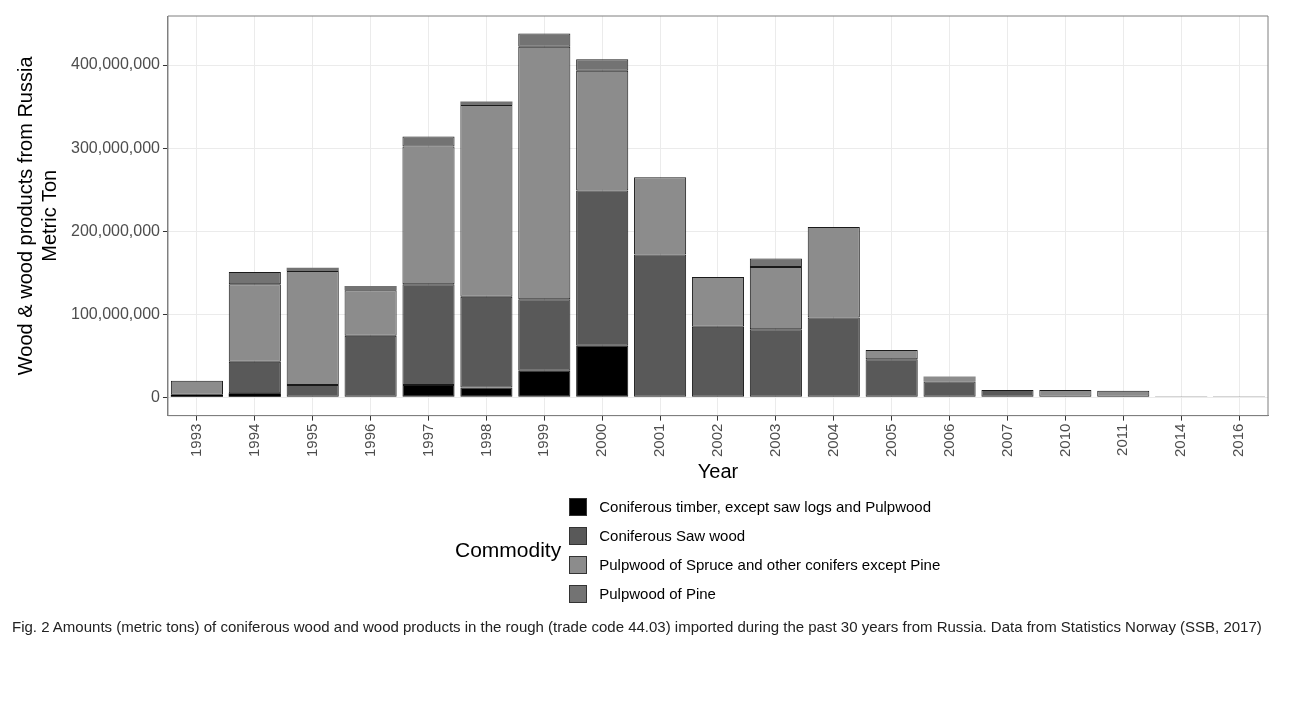  Describe the element at coordinates (1006, 440) in the screenshot. I see `x-tick-label: 2007` at that location.